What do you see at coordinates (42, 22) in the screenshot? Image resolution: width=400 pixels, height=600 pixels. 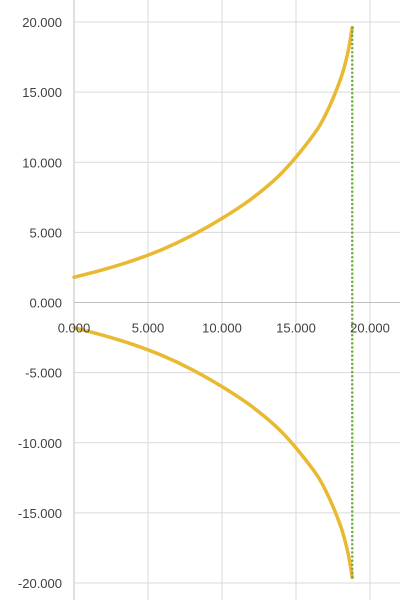 I see `y-tick-label: 20.000` at bounding box center [42, 22].